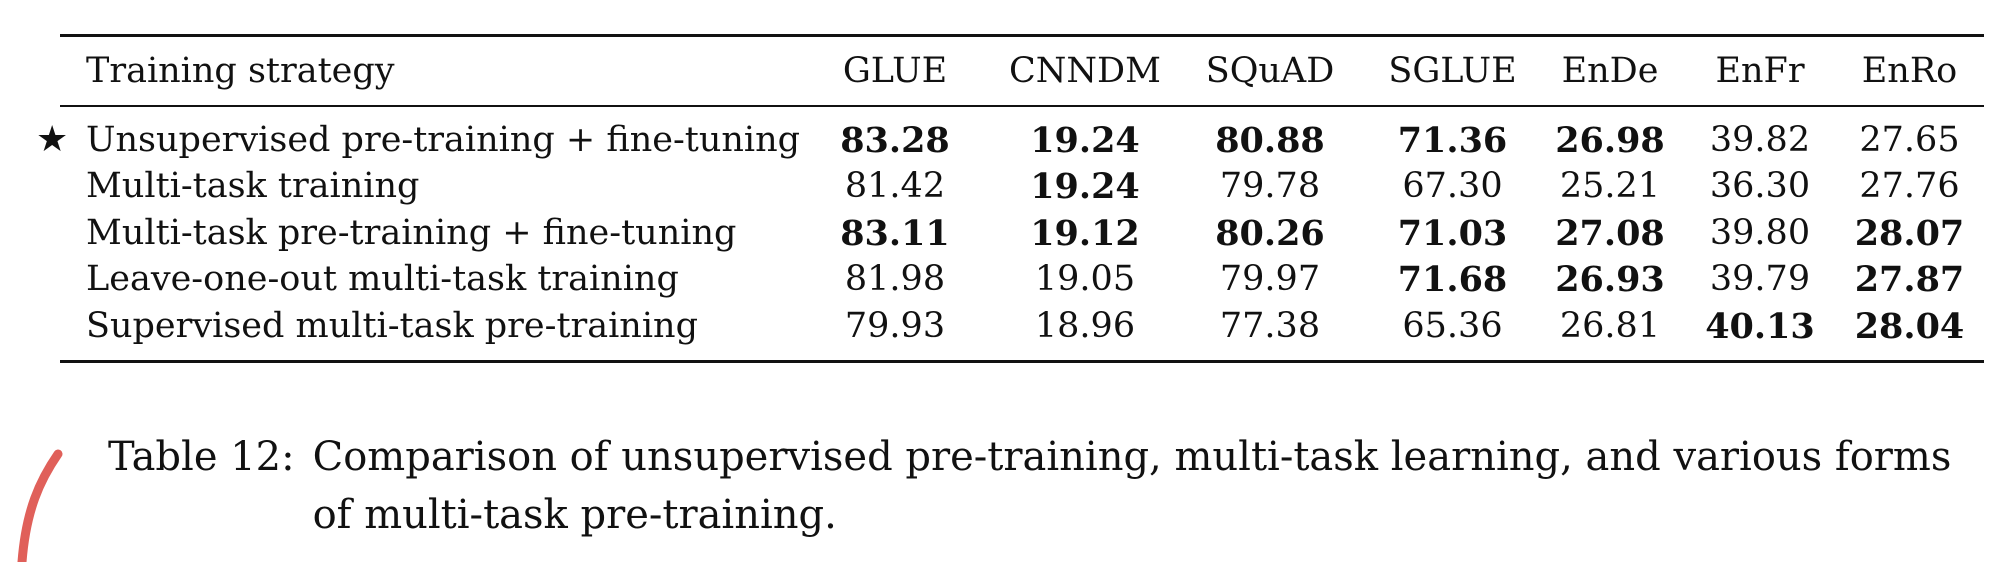  Describe the element at coordinates (1610, 325) in the screenshot. I see `cell-ende: 26.81` at that location.